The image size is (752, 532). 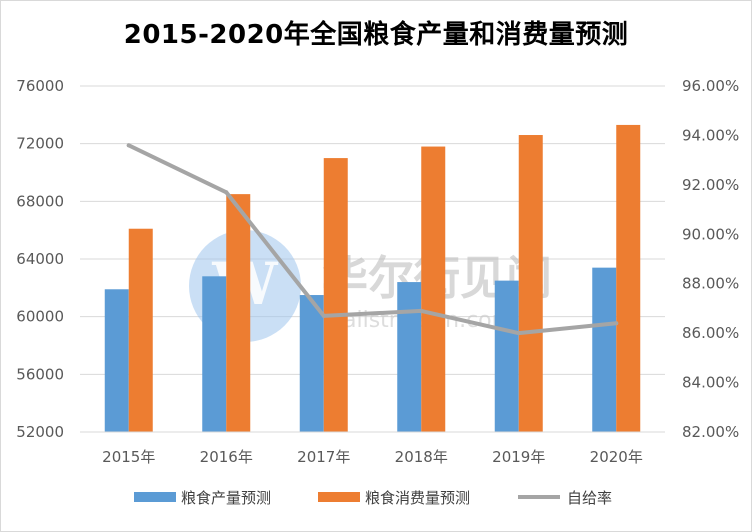 What do you see at coordinates (710, 234) in the screenshot?
I see `y-right-tick-label: 90.00%` at bounding box center [710, 234].